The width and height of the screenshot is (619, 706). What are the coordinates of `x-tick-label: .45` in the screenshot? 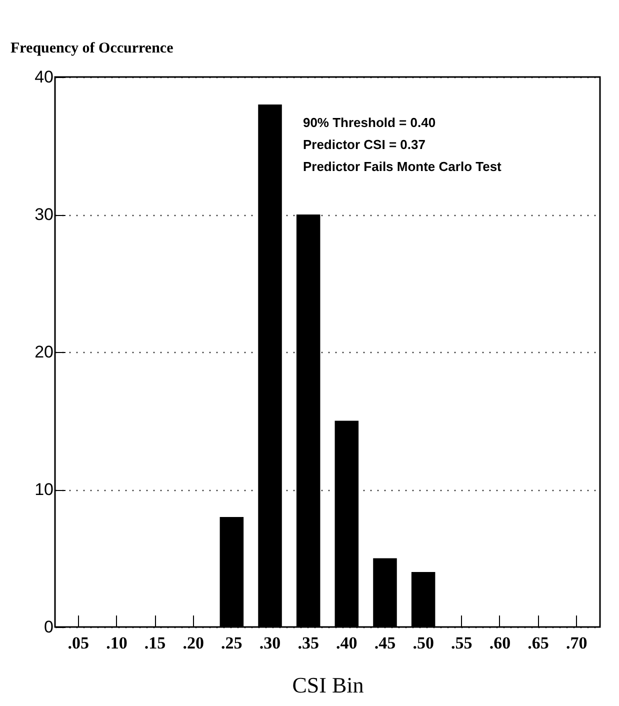 It's located at (385, 643).